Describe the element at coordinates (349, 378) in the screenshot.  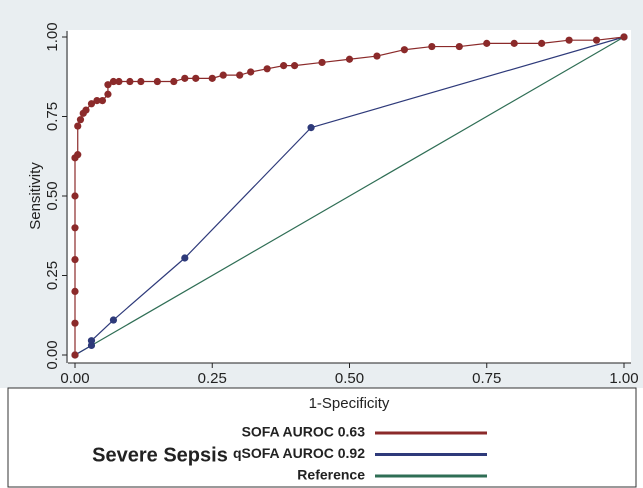
I see `x-tick-label: 0.50` at that location.